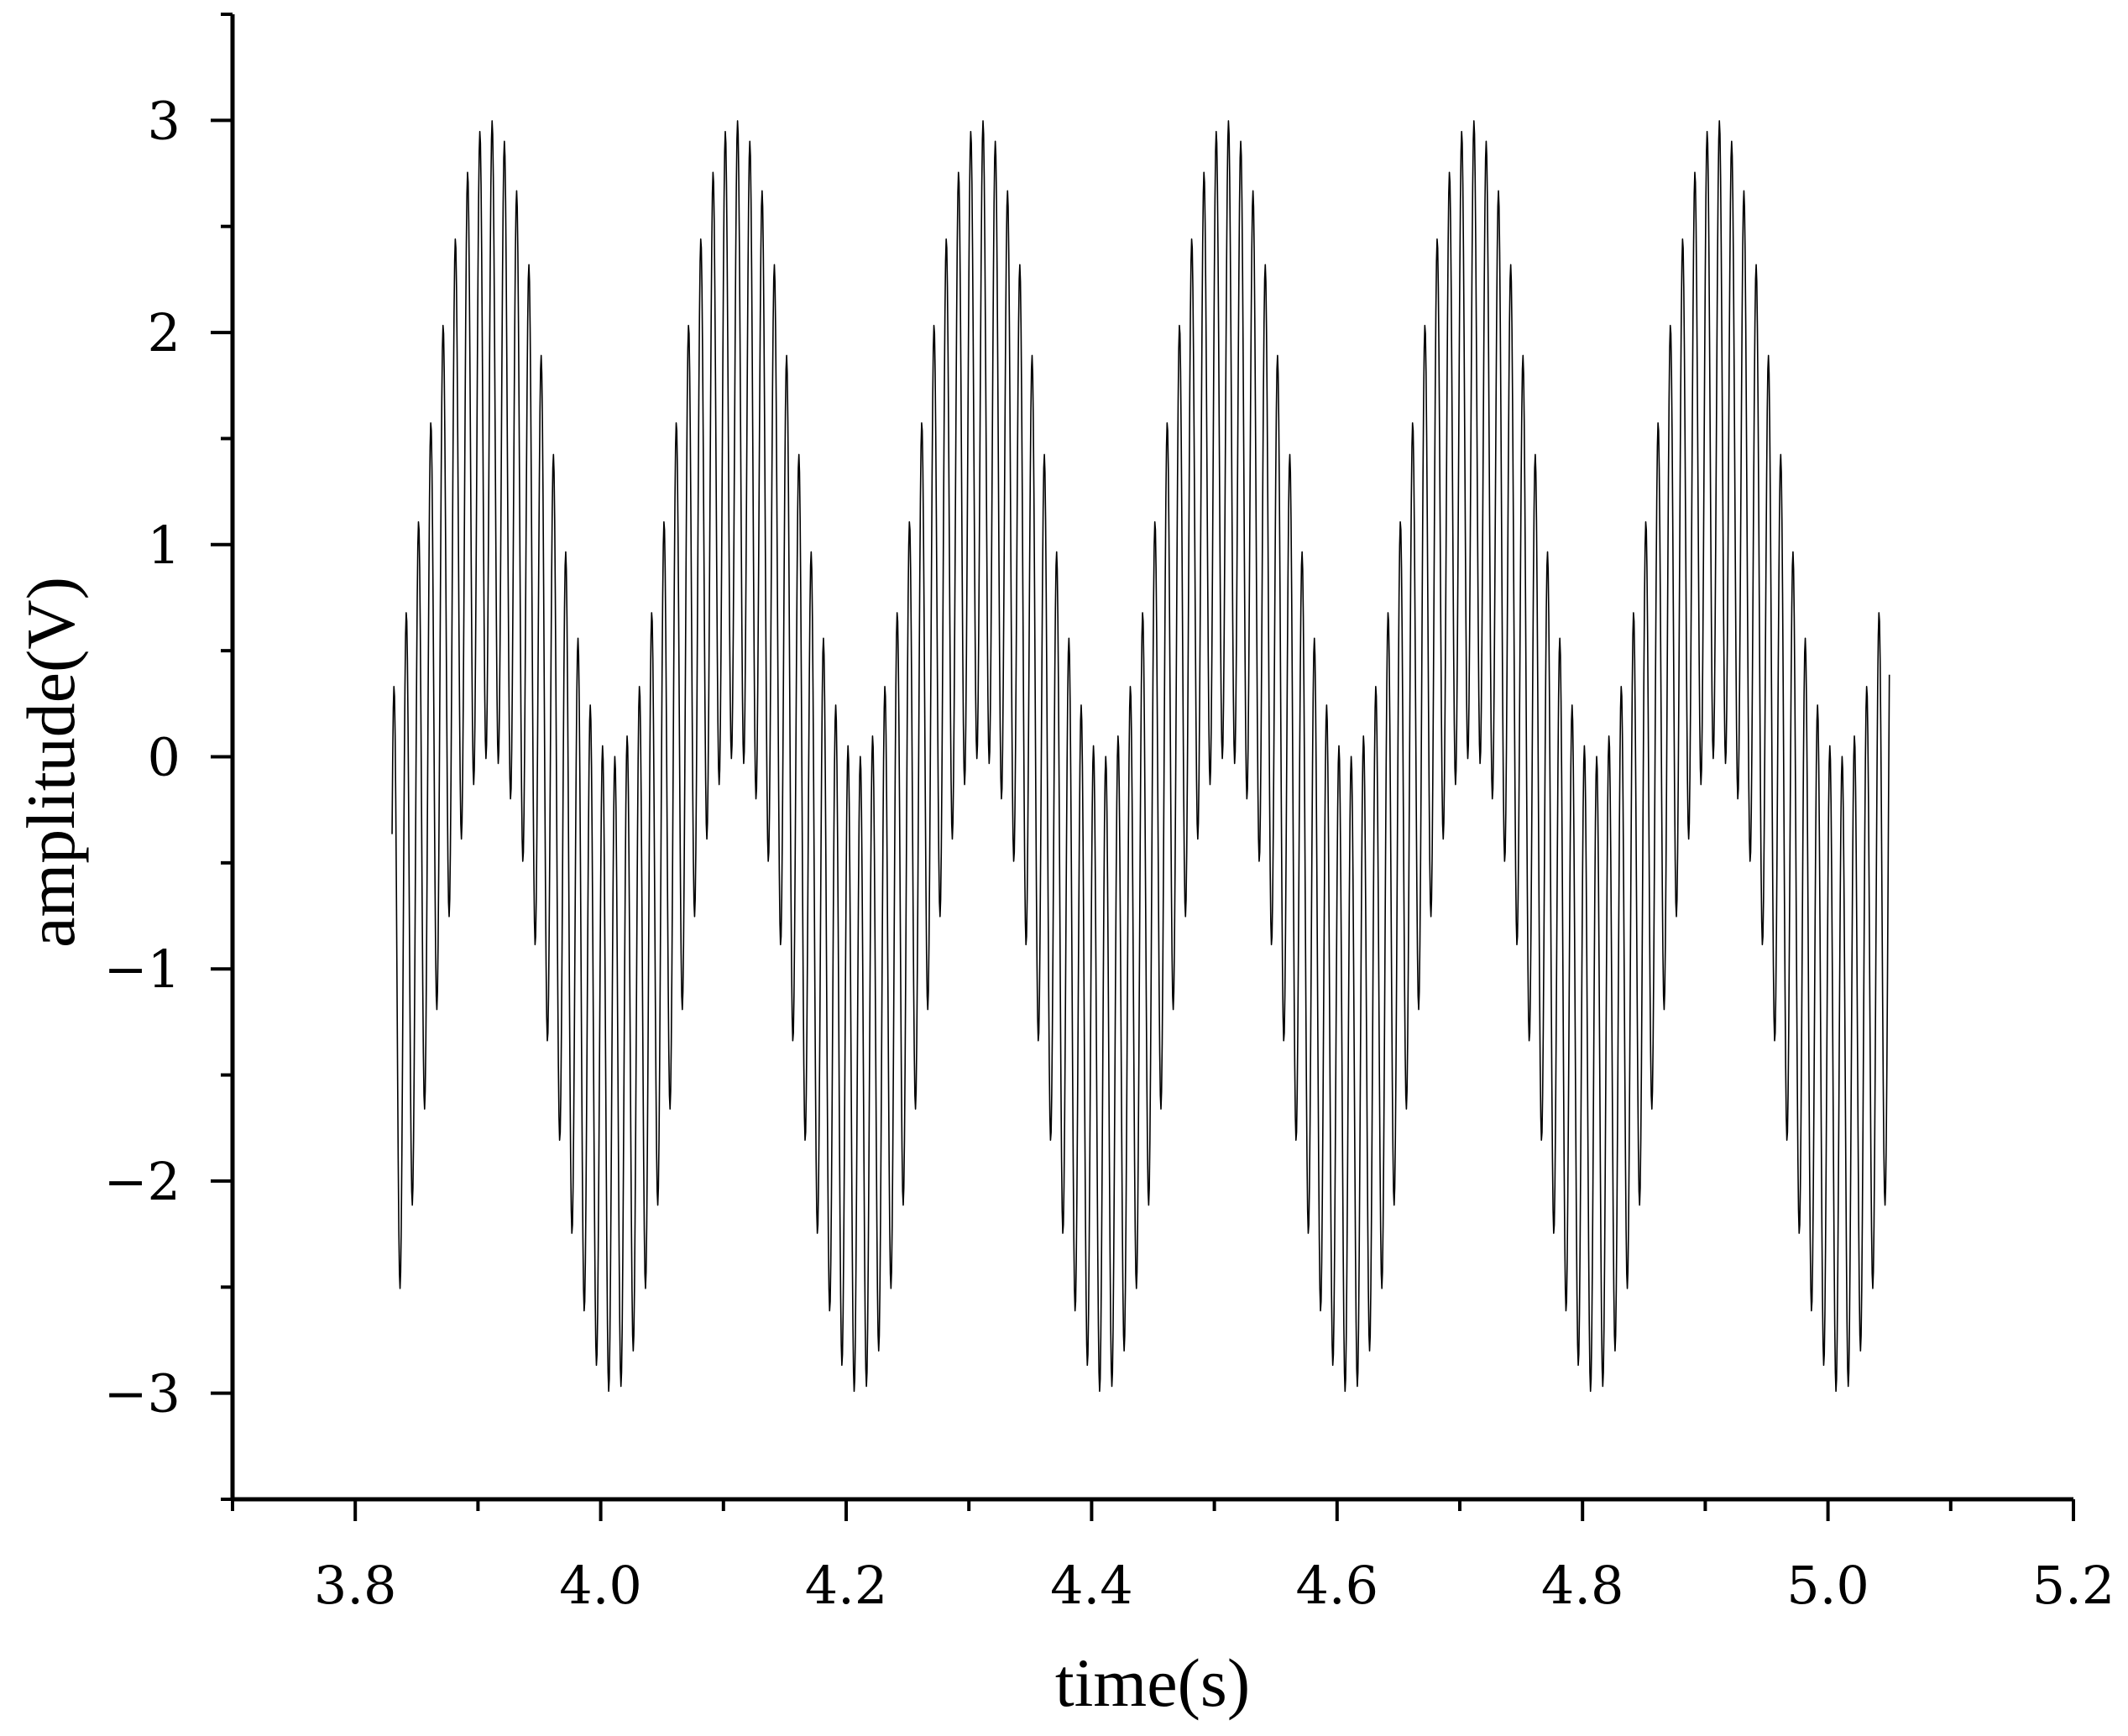 Image resolution: width=2128 pixels, height=1736 pixels. Describe the element at coordinates (1582, 1585) in the screenshot. I see `x-tick-label: 4.8` at that location.